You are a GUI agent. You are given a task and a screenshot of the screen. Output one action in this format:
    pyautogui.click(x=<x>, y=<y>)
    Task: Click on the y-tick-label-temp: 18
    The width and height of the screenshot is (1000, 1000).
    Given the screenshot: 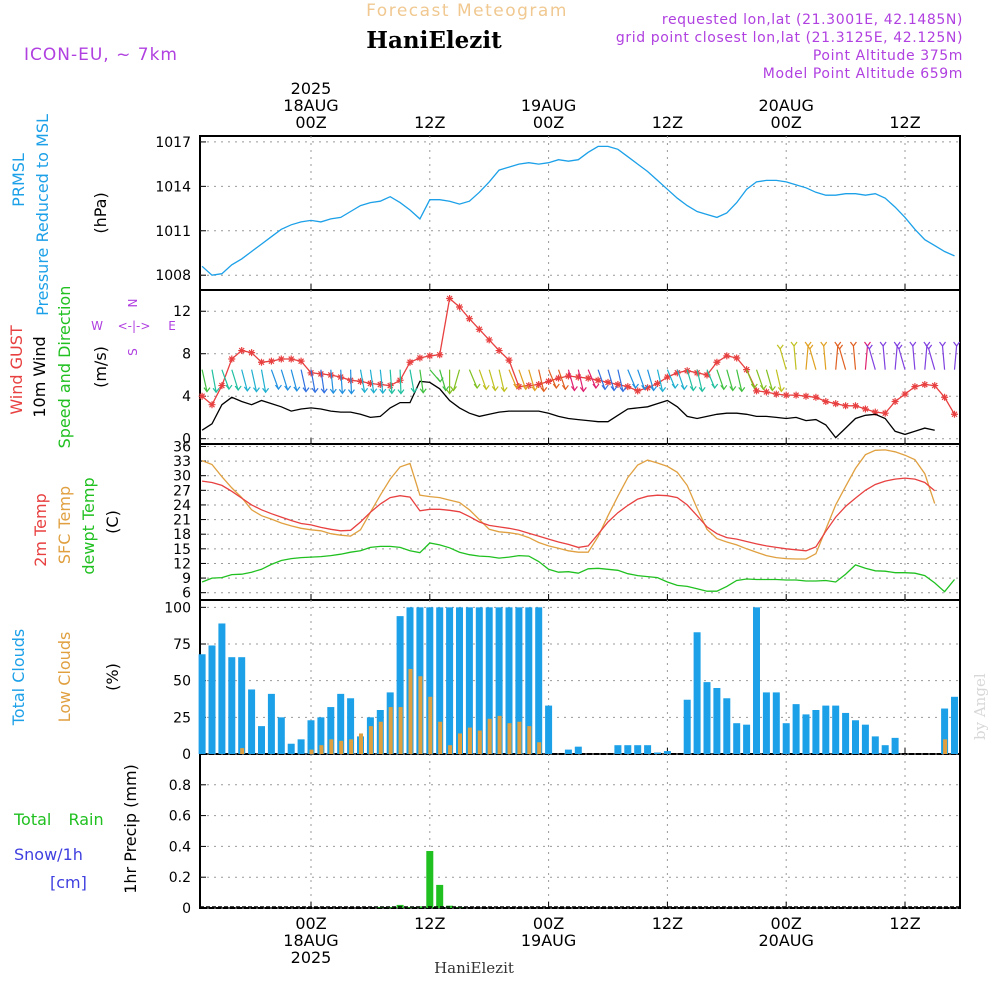 What is the action you would take?
    pyautogui.click(x=182, y=535)
    